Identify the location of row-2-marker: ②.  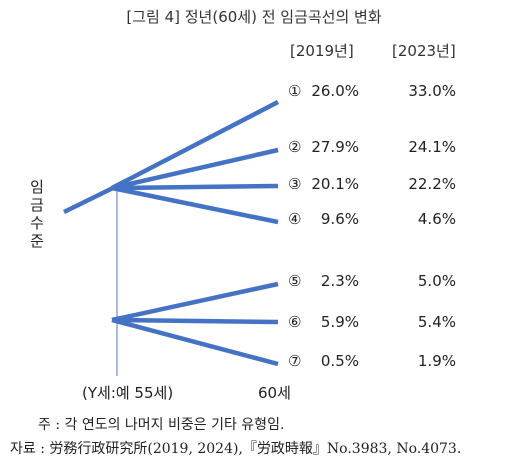
(295, 147).